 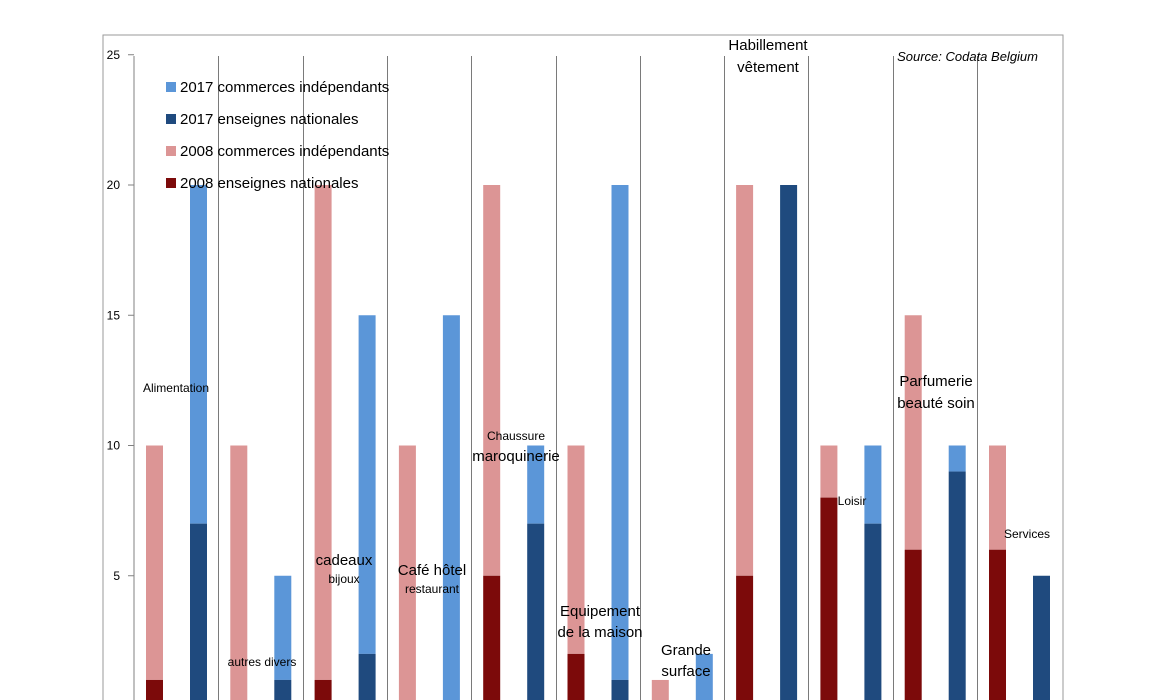 What do you see at coordinates (852, 501) in the screenshot?
I see `category-label: Loisir` at bounding box center [852, 501].